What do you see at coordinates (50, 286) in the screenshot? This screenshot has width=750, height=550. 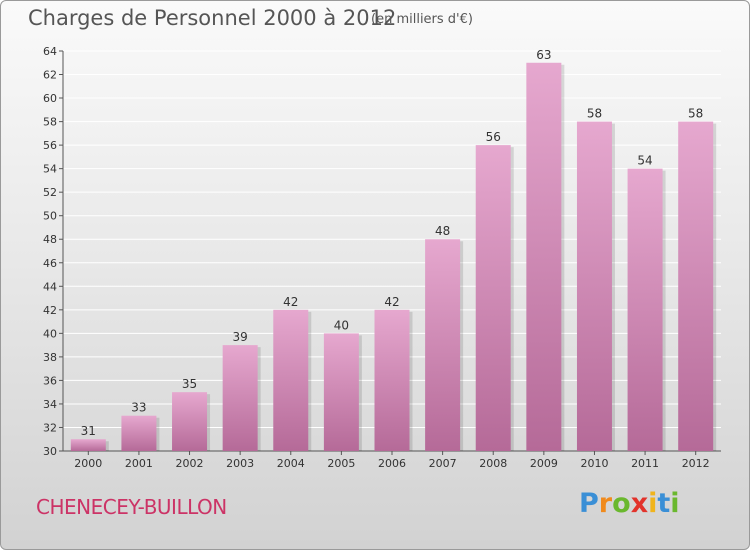 I see `y-tick-label: 44` at bounding box center [50, 286].